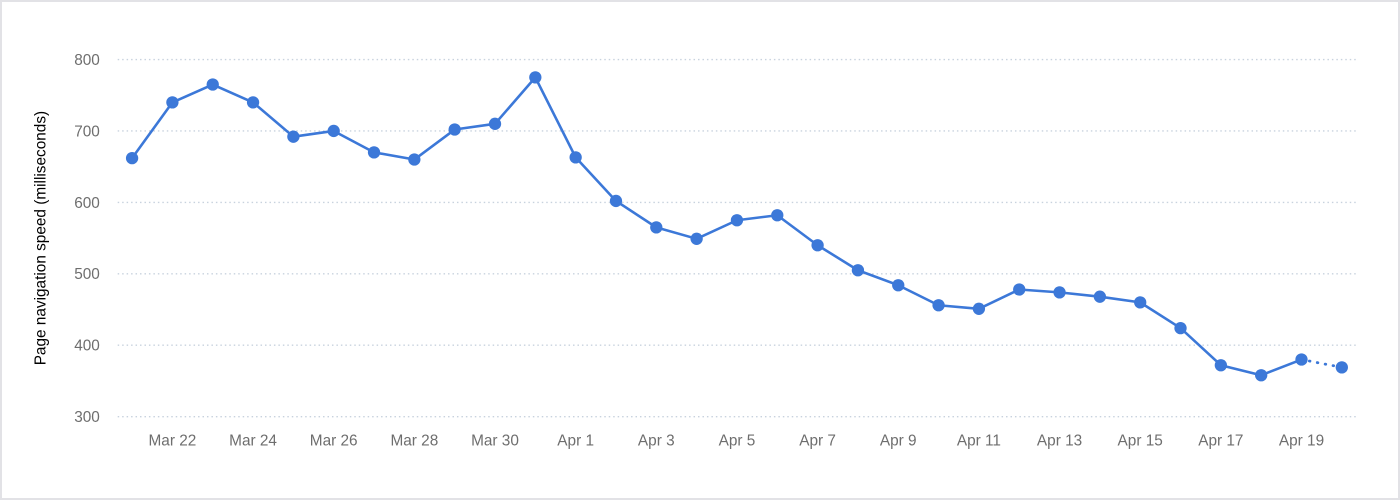 Image resolution: width=1400 pixels, height=500 pixels. Describe the element at coordinates (1301, 440) in the screenshot. I see `x-tick-label: Apr 19` at that location.